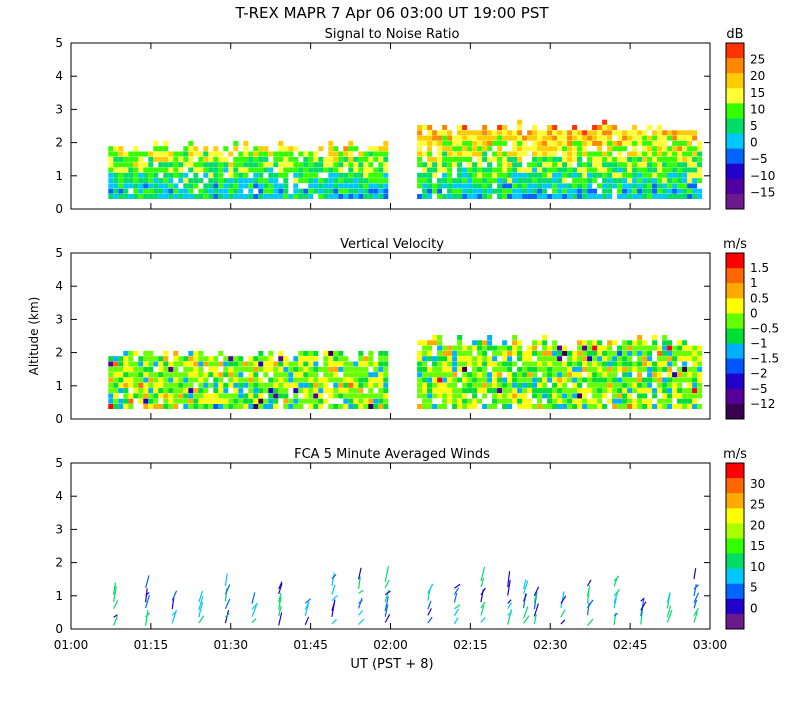 The height and width of the screenshot is (704, 800). I want to click on y-tick-label: 3, so click(59, 109).